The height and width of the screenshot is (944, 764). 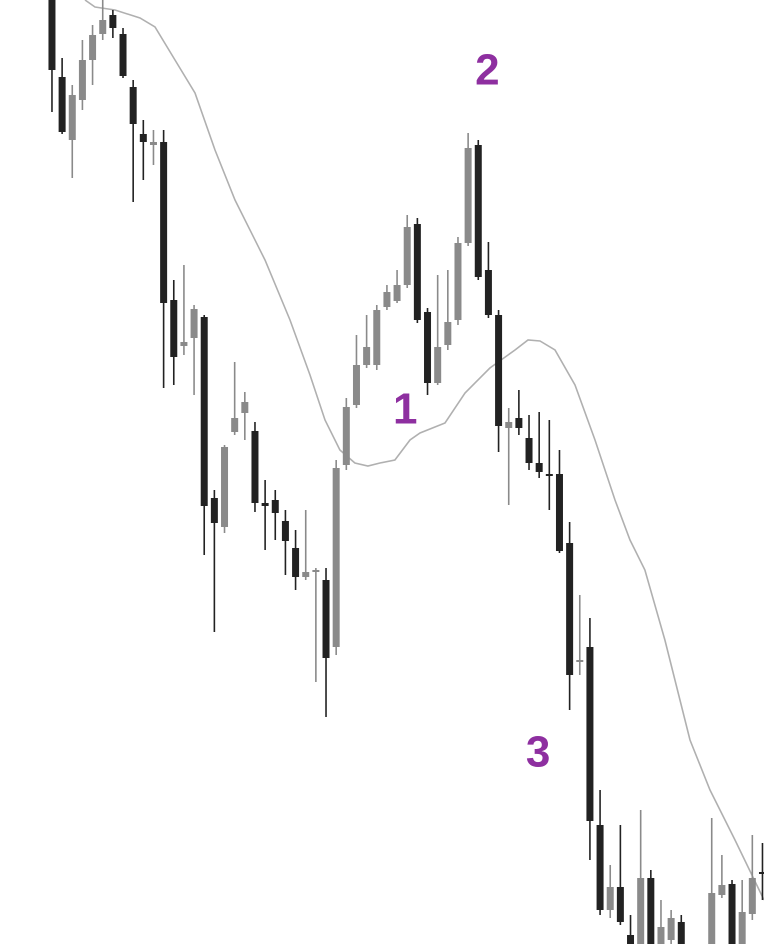 What do you see at coordinates (538, 752) in the screenshot?
I see `annotation-label: 3` at bounding box center [538, 752].